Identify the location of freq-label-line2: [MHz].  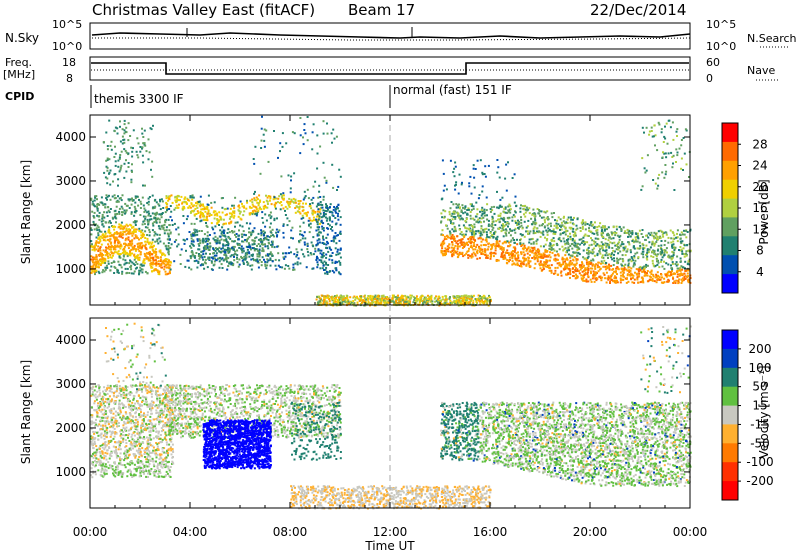
(19, 74).